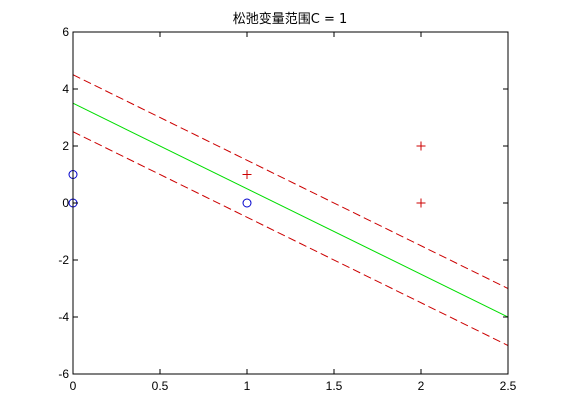 The height and width of the screenshot is (420, 561). I want to click on y-tick-label: -6, so click(63, 374).